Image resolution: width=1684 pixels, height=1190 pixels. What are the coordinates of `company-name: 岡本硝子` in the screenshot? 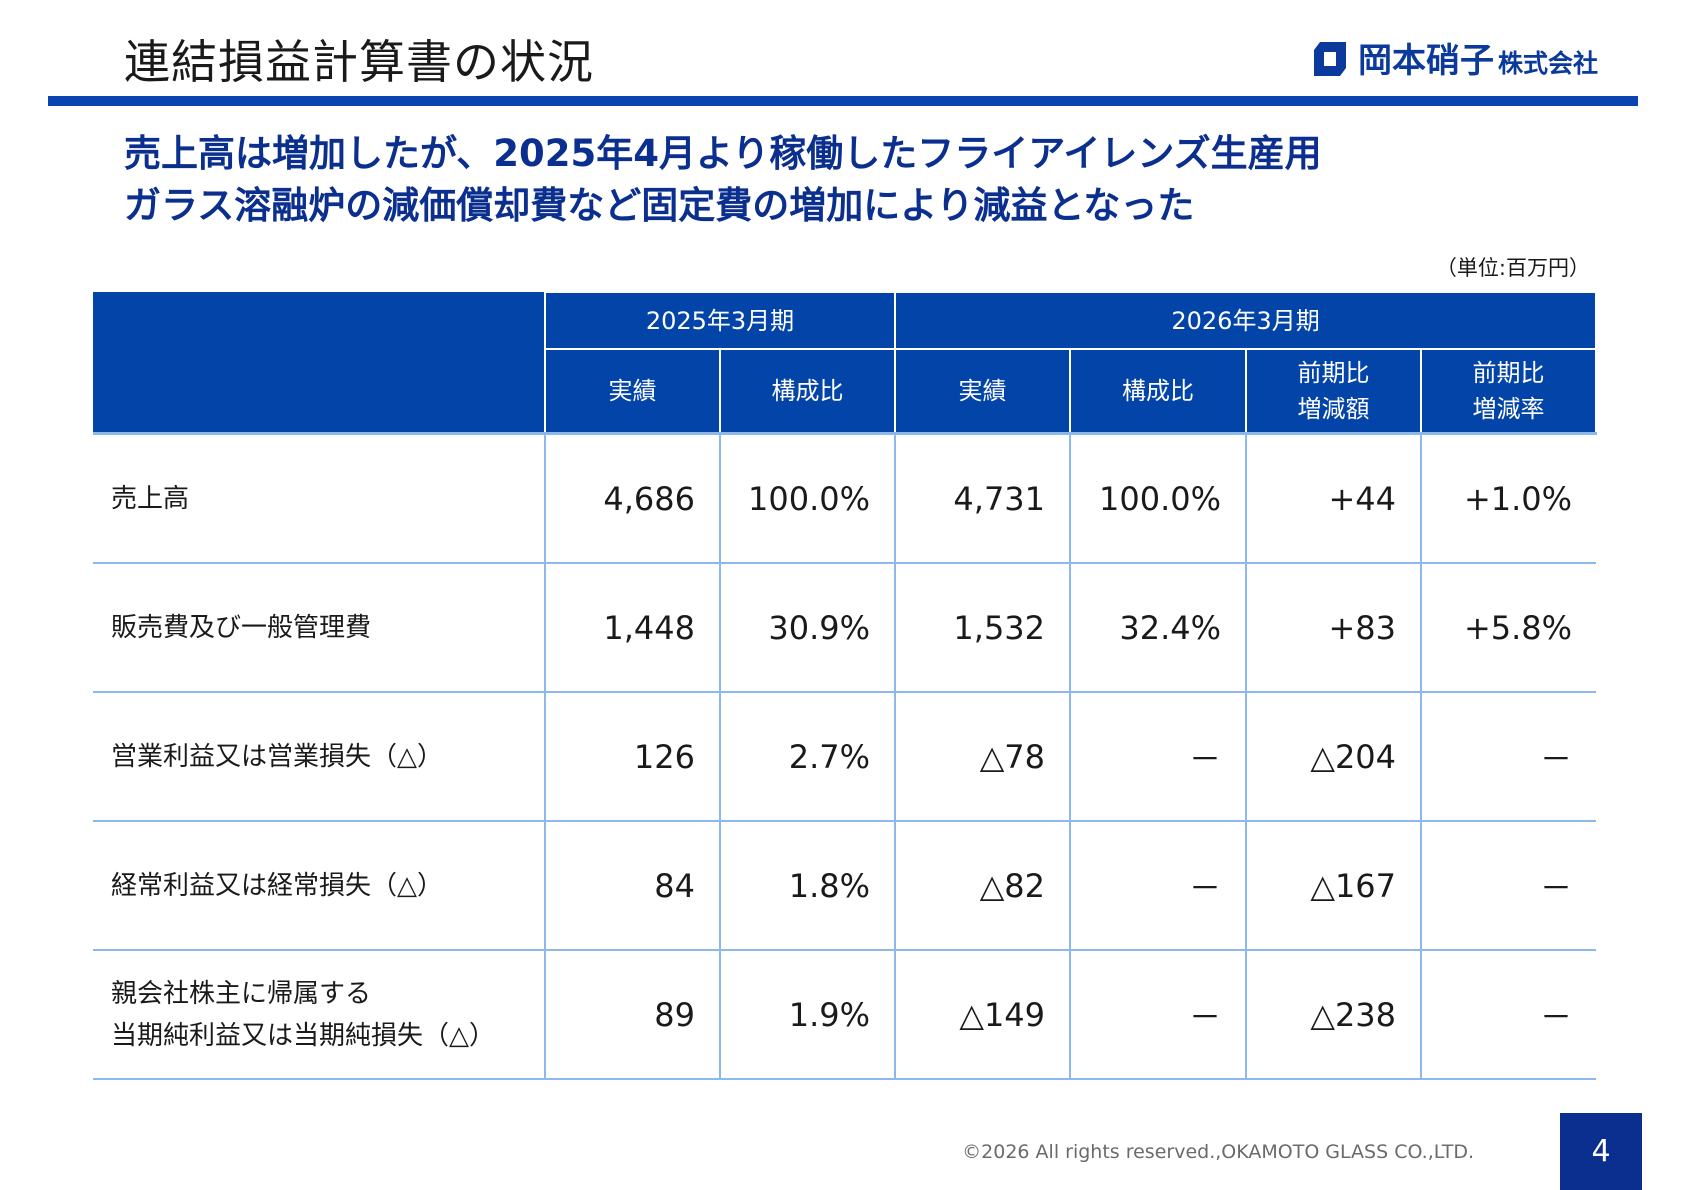 It's located at (1425, 61).